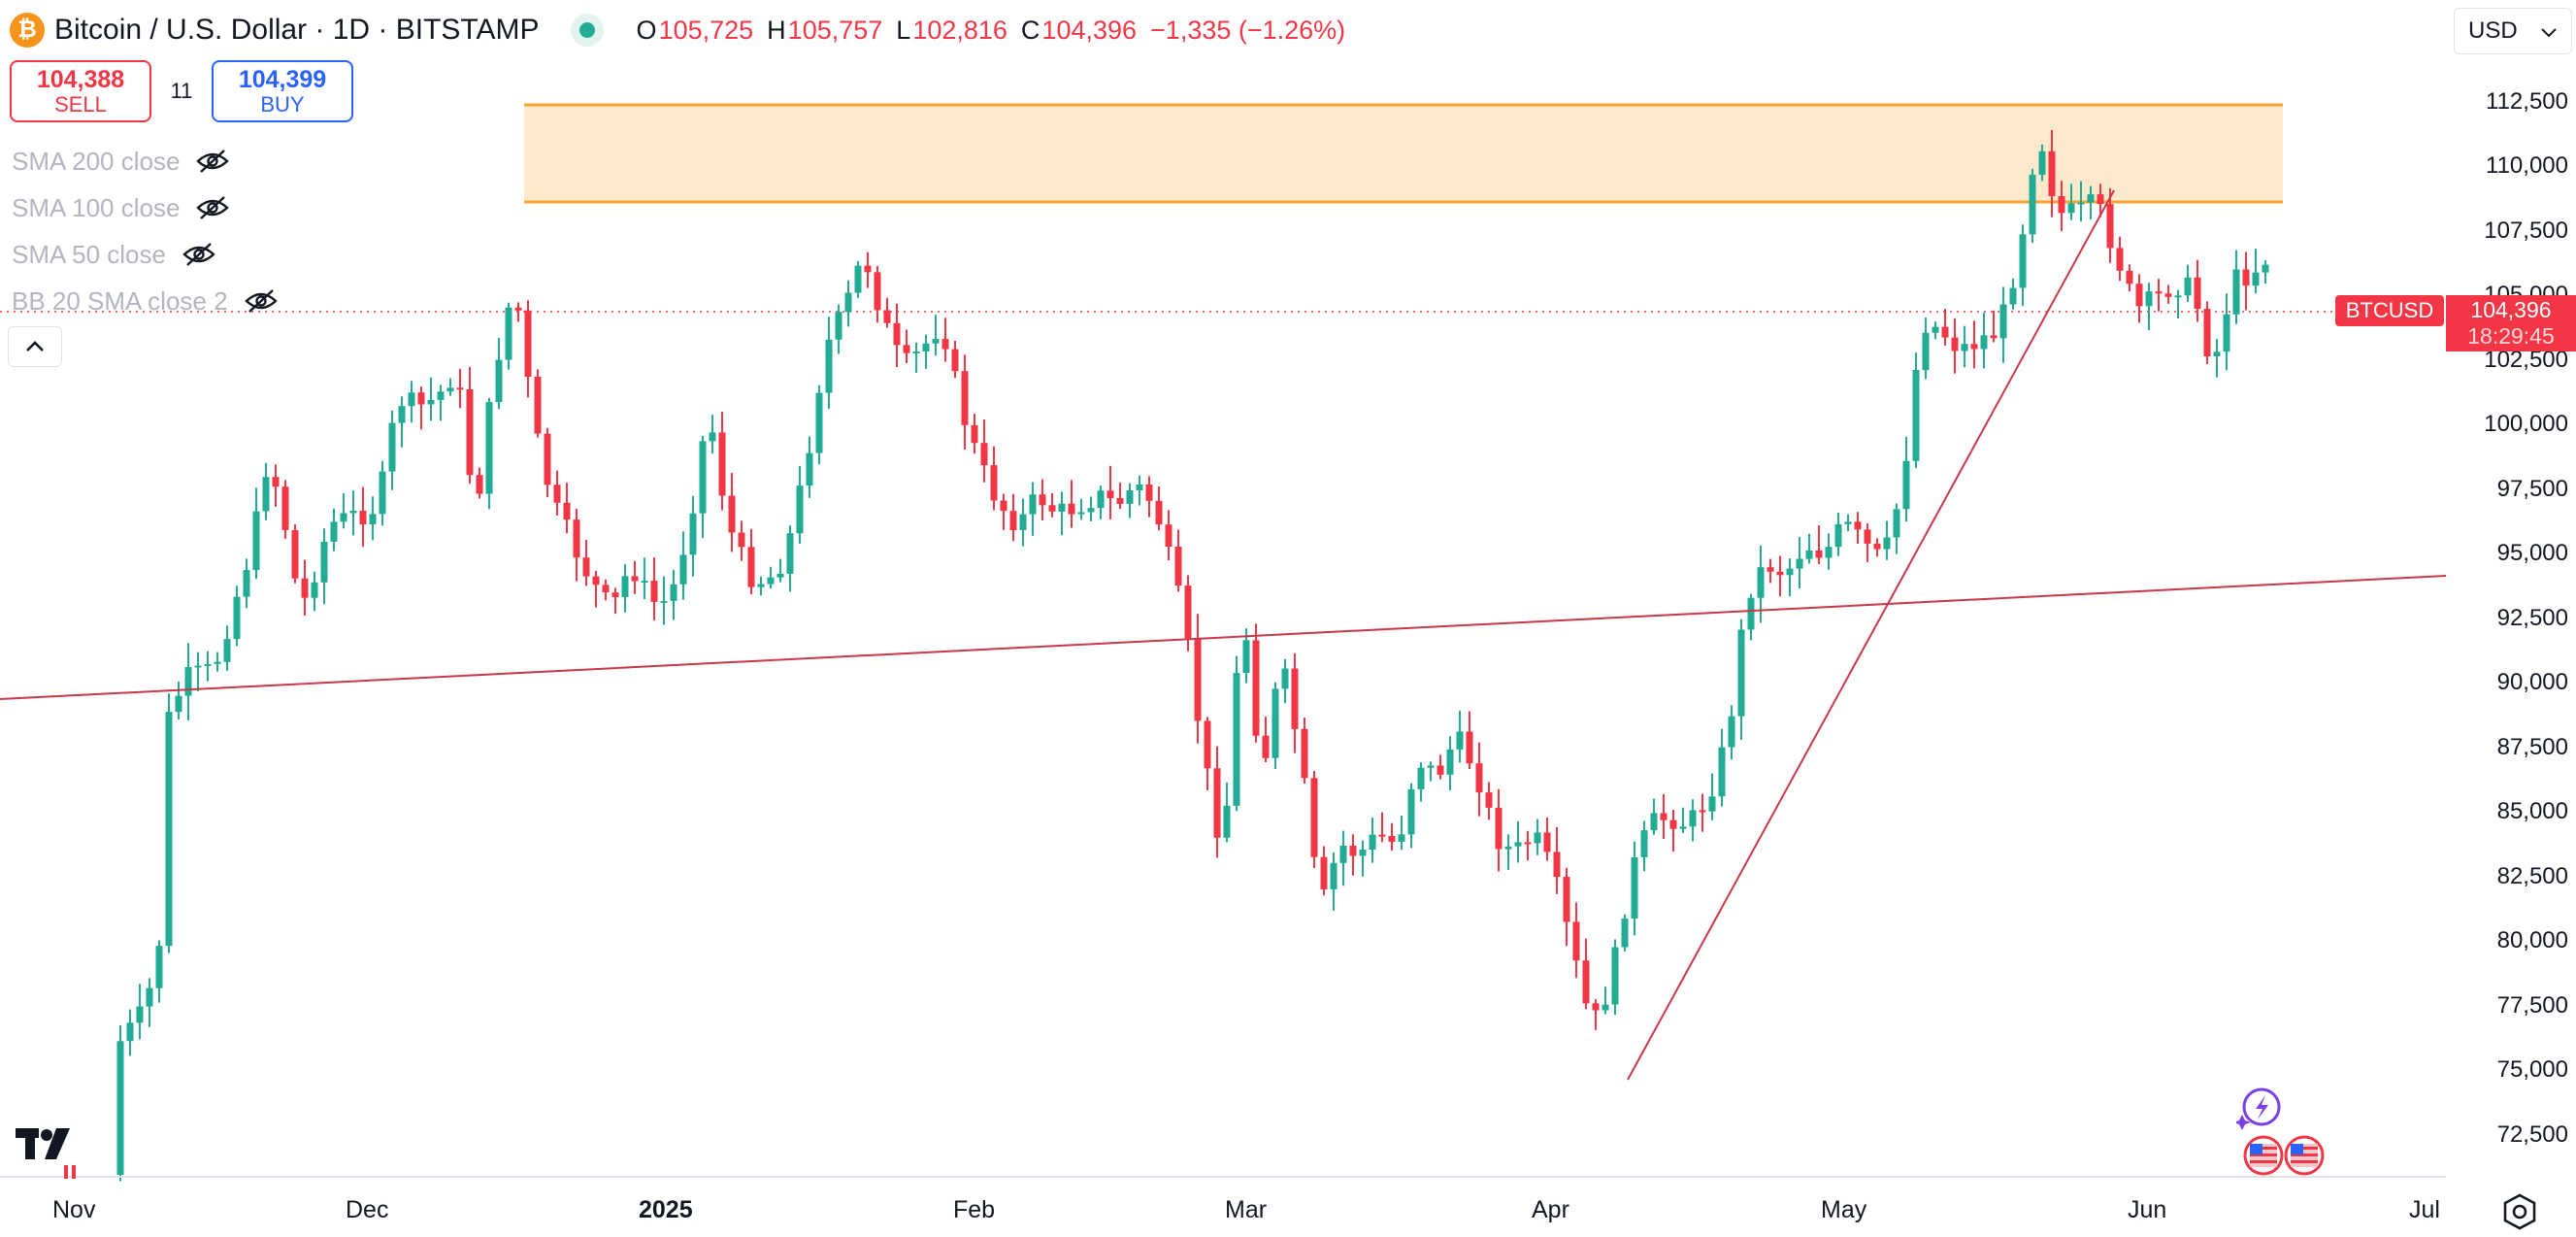 This screenshot has width=2576, height=1237. What do you see at coordinates (282, 91) in the screenshot?
I see `buy-button: 104,399 BUY` at bounding box center [282, 91].